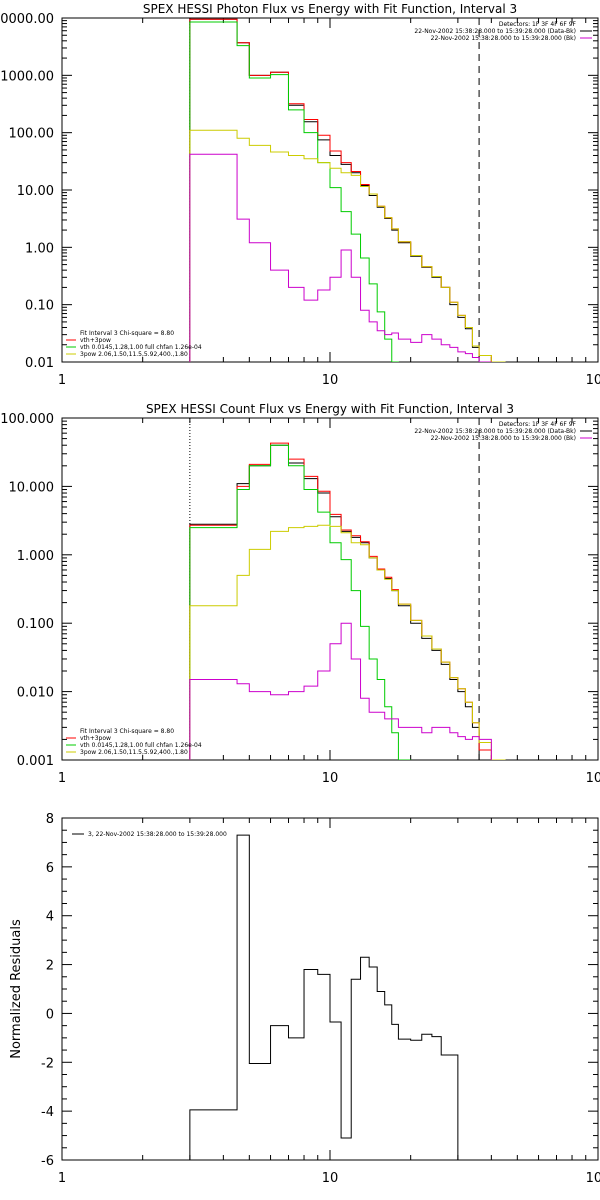  What do you see at coordinates (32, 134) in the screenshot?
I see `y-tick-label: 100.00` at bounding box center [32, 134].